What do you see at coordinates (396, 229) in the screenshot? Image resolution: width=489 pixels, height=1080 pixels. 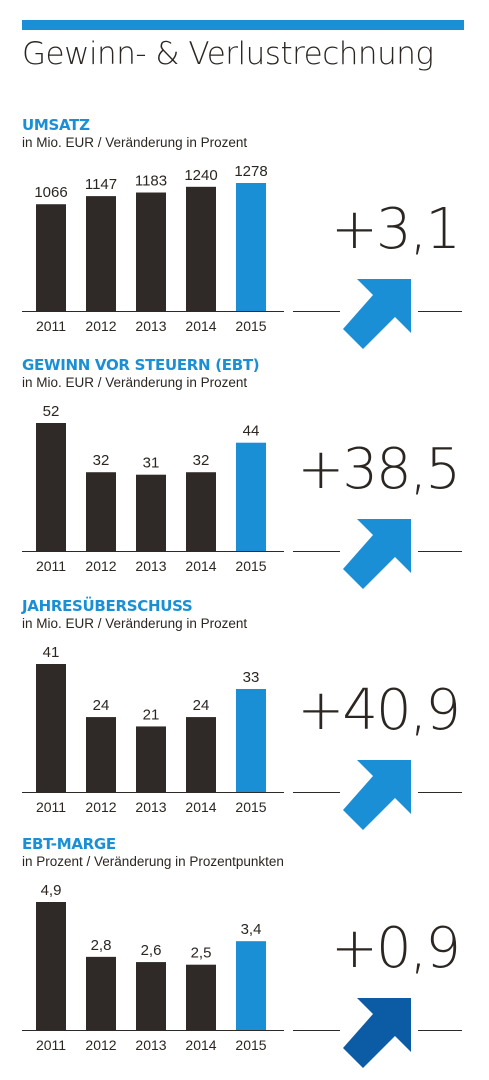 I see `change-value: +3,1` at bounding box center [396, 229].